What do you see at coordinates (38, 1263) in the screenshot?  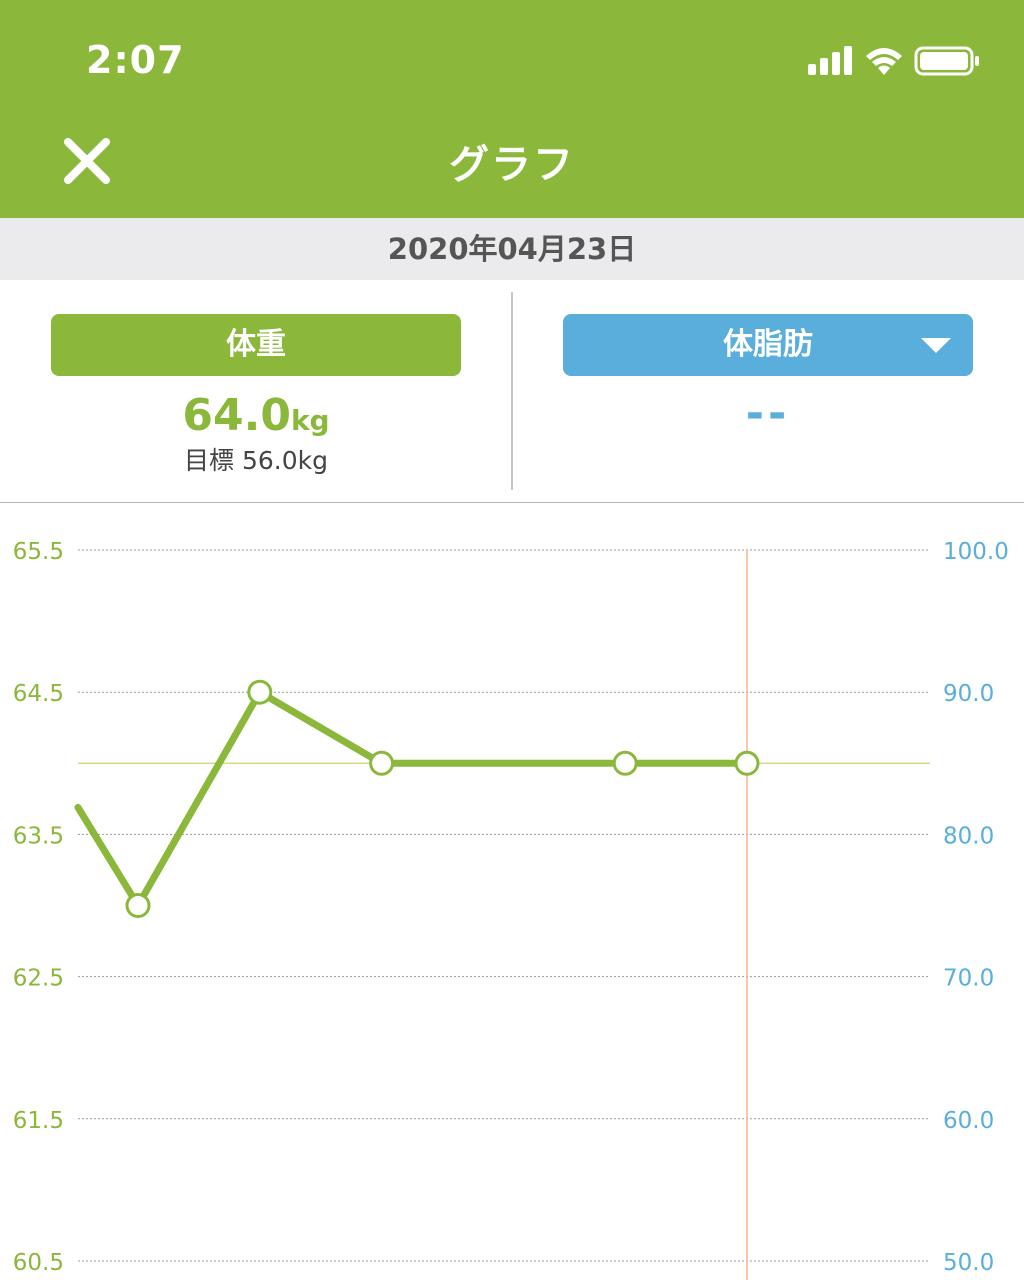 I see `left-axis-tick: 60.5` at bounding box center [38, 1263].